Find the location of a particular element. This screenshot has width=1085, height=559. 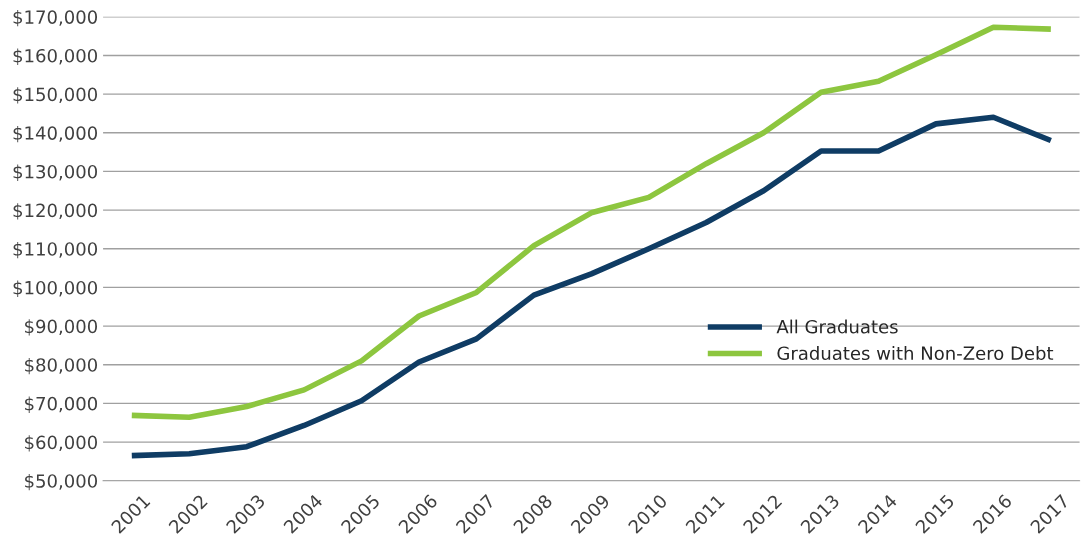

y-tick-label: $90,000 is located at coordinates (61, 327).